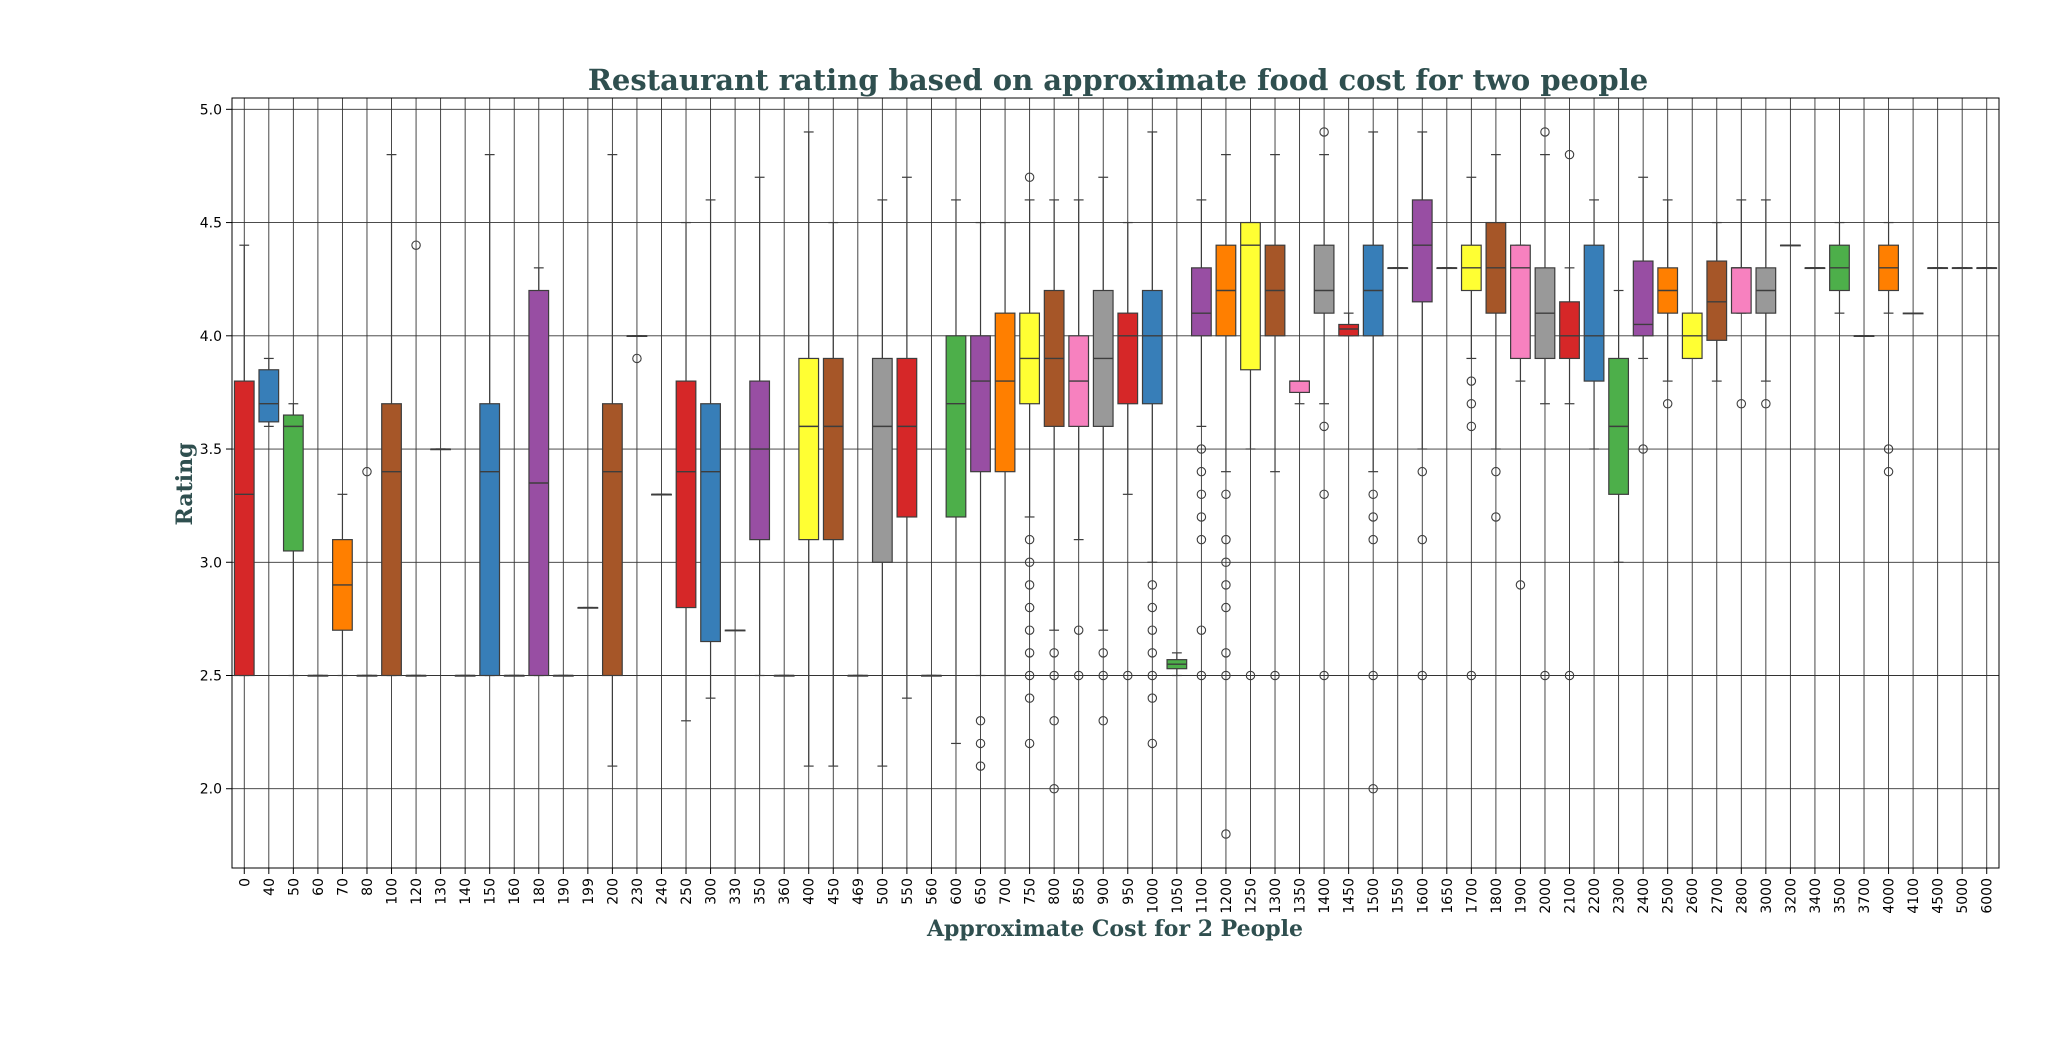  What do you see at coordinates (736, 891) in the screenshot?
I see `x-tick-label: 330` at bounding box center [736, 891].